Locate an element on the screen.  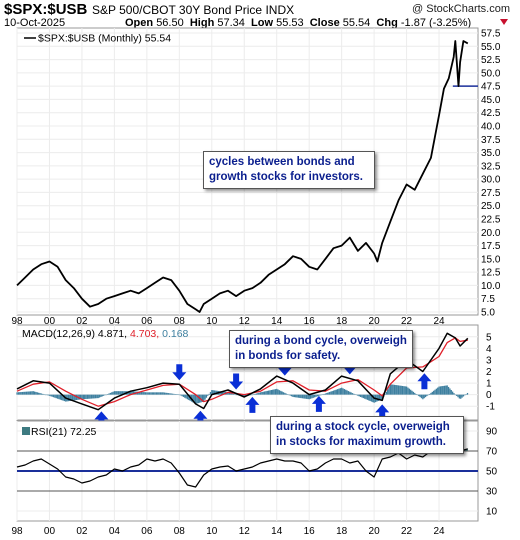
open-value: 56.50 is located at coordinates (170, 23).